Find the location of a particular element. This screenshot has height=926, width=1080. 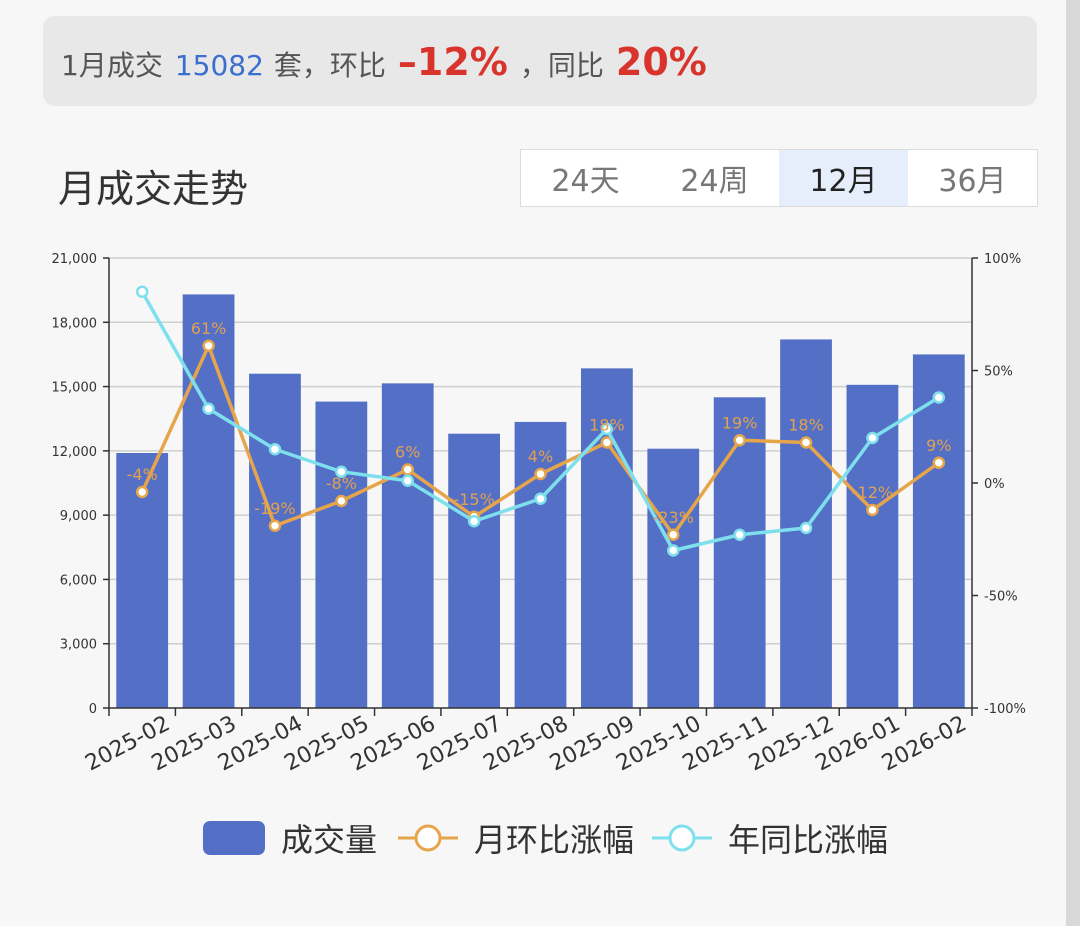

summary-mom: –12% is located at coordinates (452, 62).